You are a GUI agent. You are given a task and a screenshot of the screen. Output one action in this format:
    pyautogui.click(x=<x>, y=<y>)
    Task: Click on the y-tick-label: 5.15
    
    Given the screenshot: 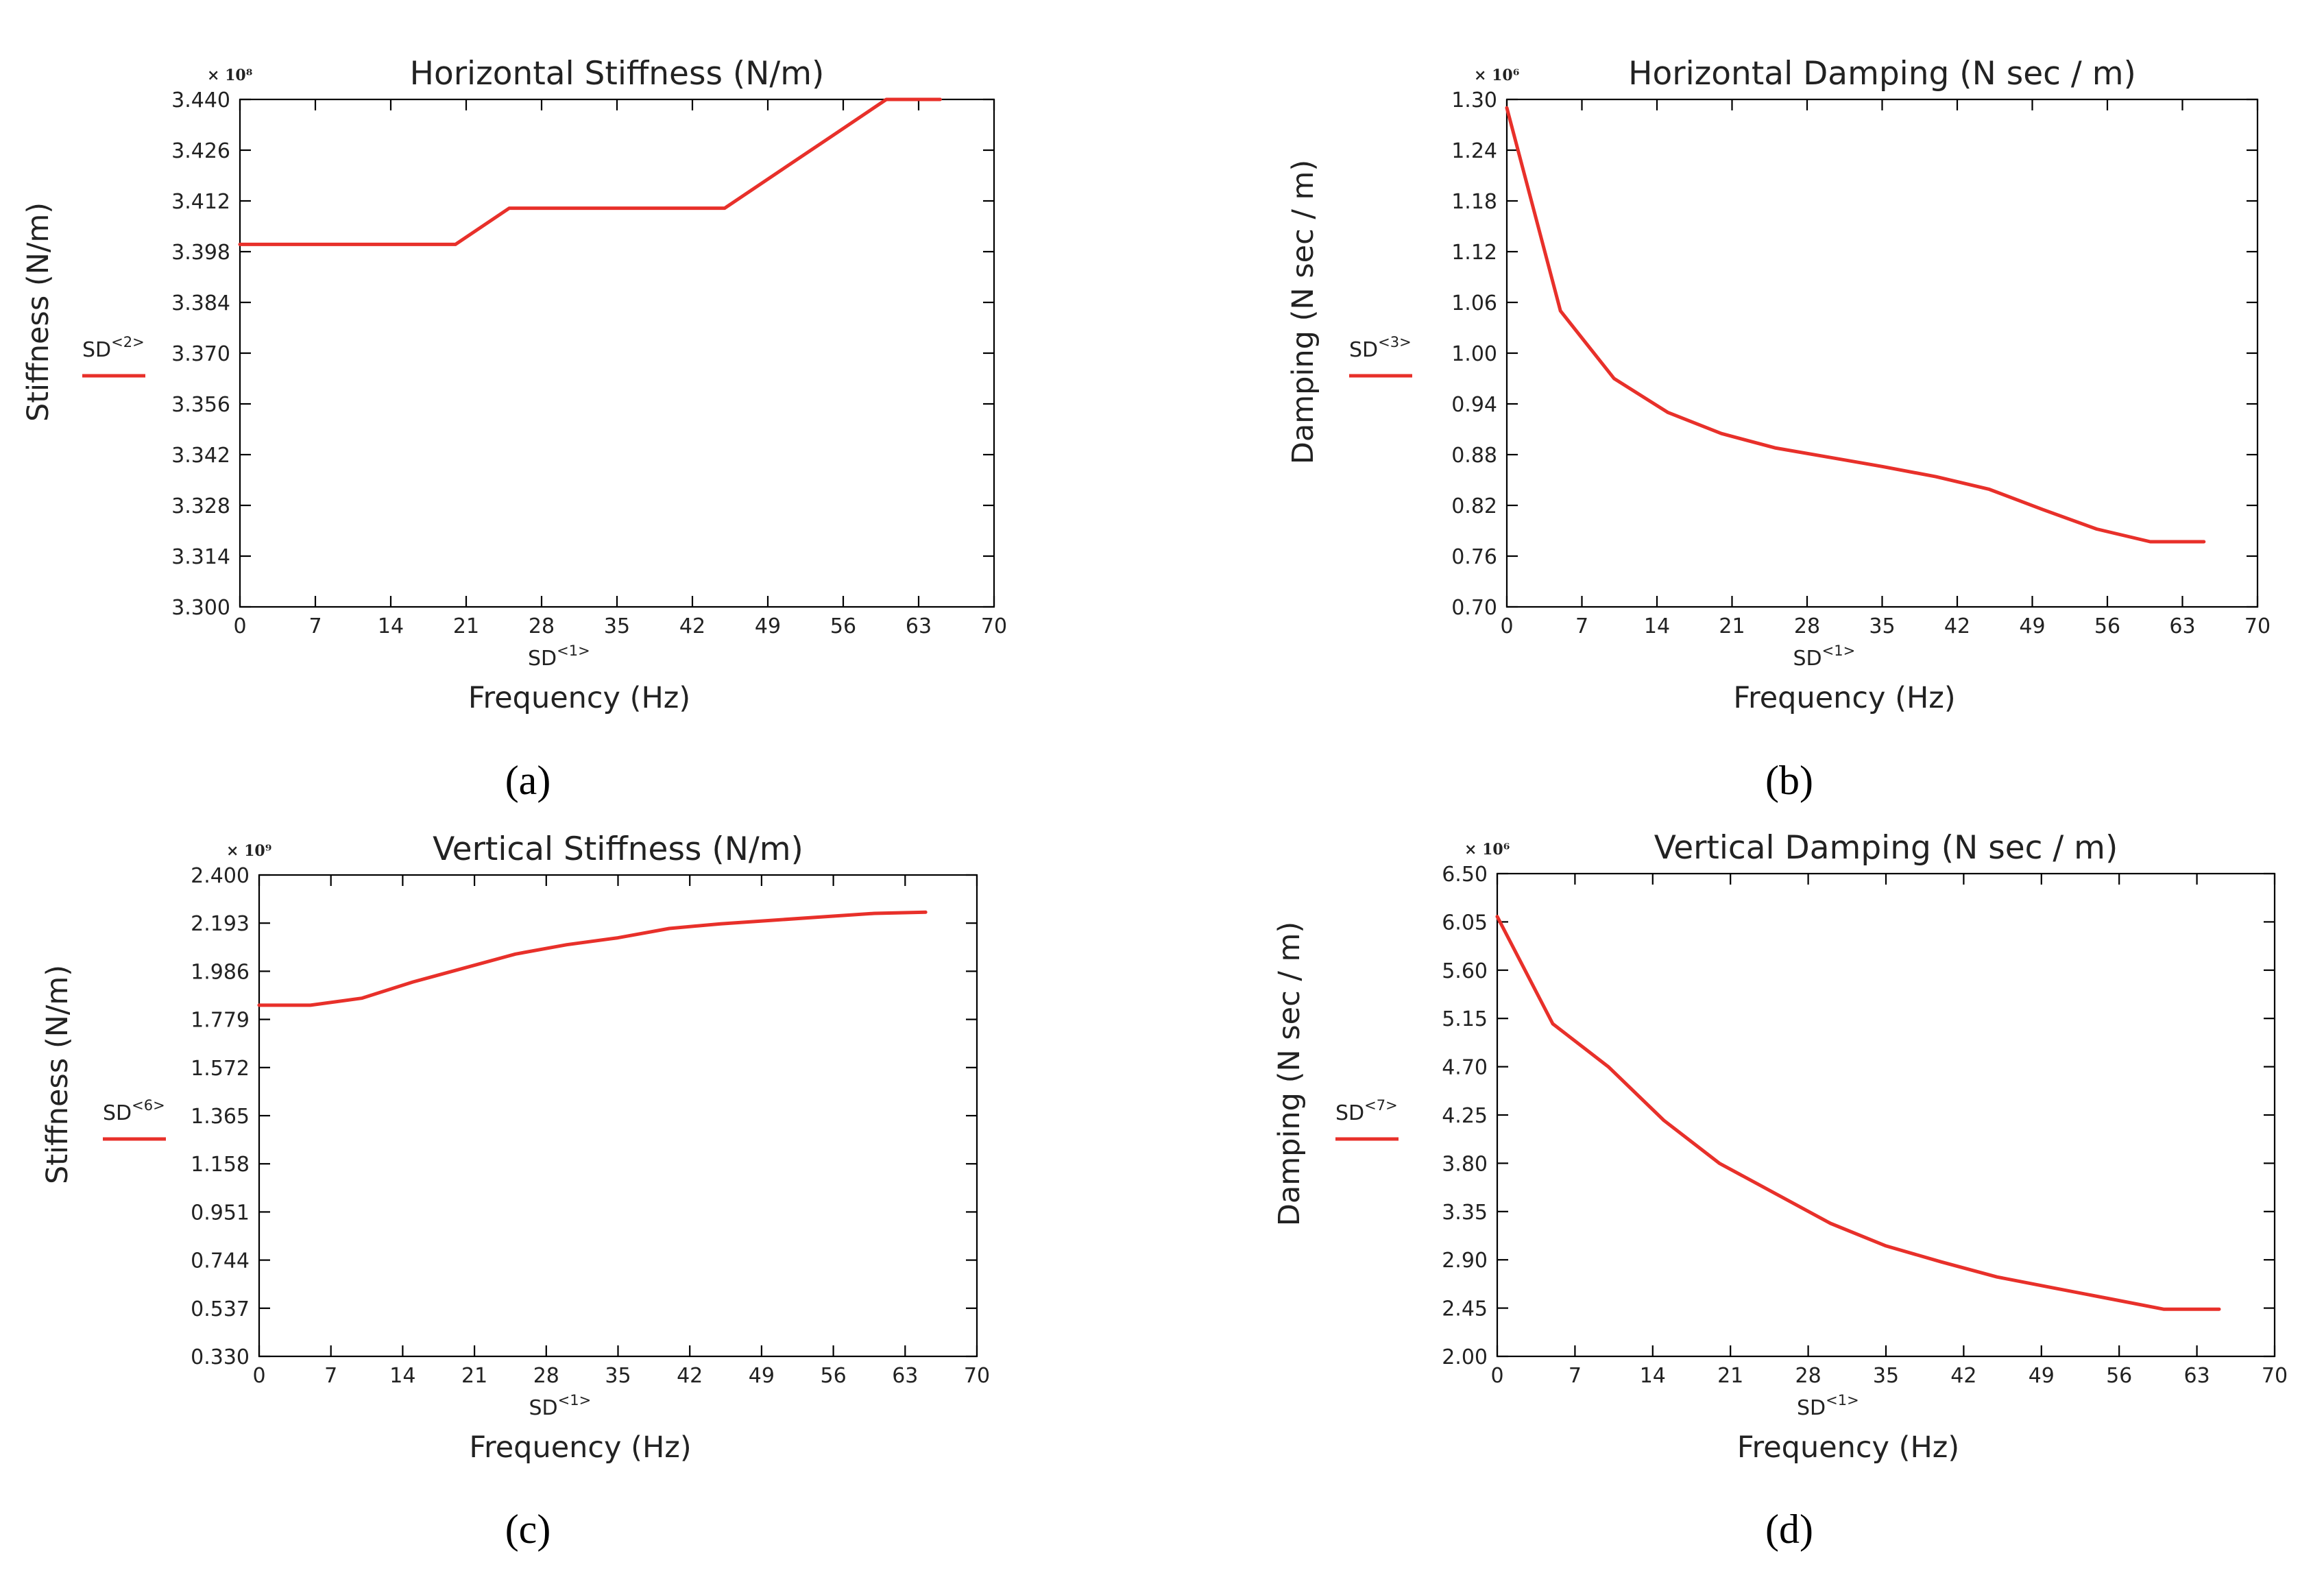 What is the action you would take?
    pyautogui.click(x=1465, y=1019)
    